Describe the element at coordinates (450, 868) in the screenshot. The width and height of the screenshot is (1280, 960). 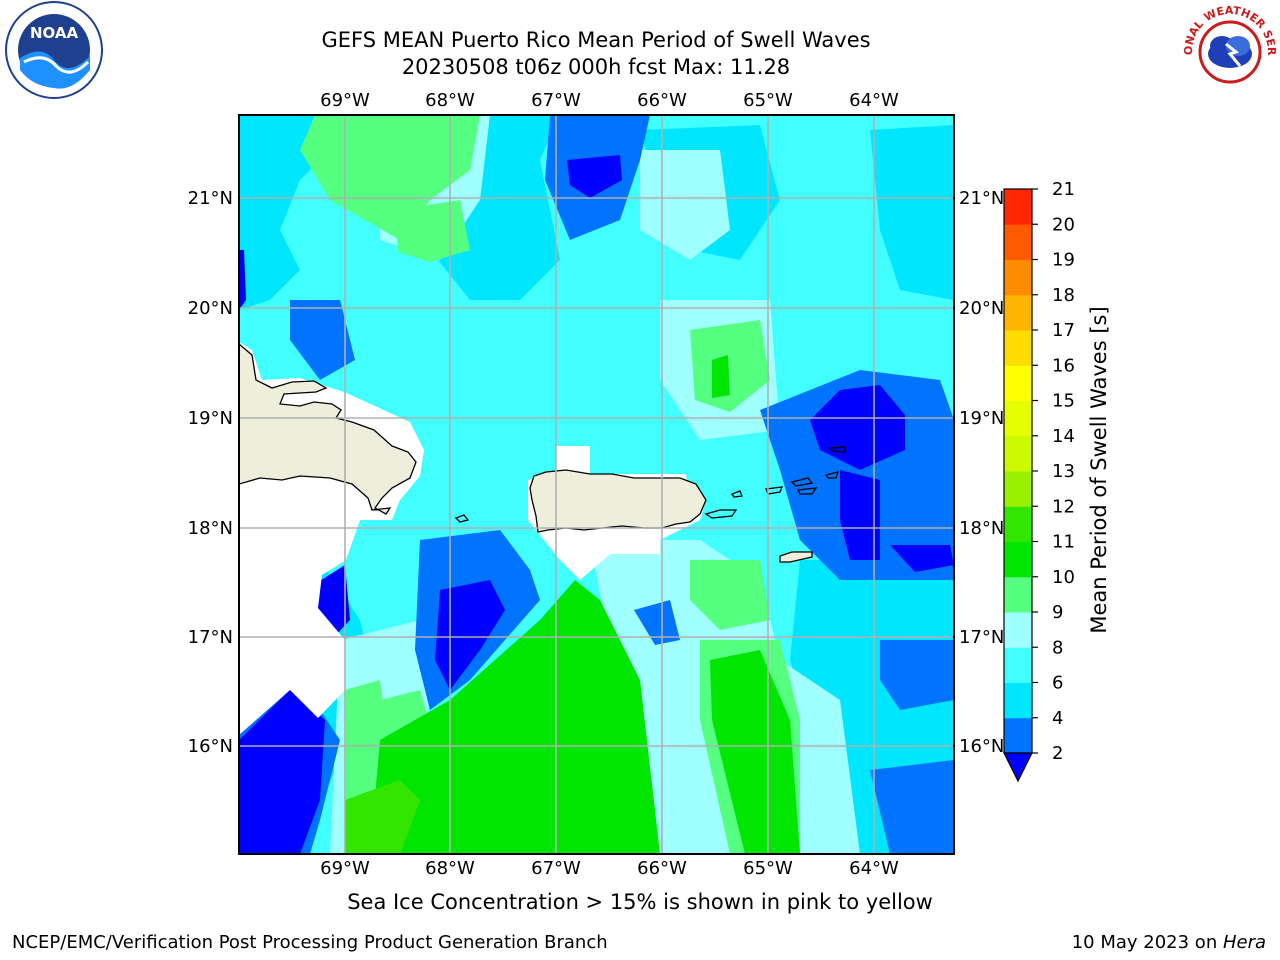
I see `x-tick-bottom: 68°W` at that location.